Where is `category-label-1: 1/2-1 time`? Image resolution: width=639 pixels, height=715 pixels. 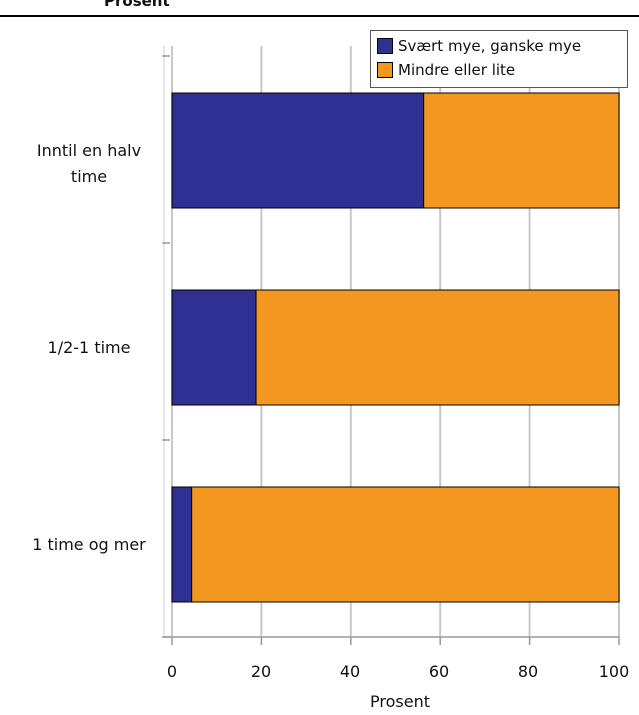 category-label-1: 1/2-1 time is located at coordinates (89, 347).